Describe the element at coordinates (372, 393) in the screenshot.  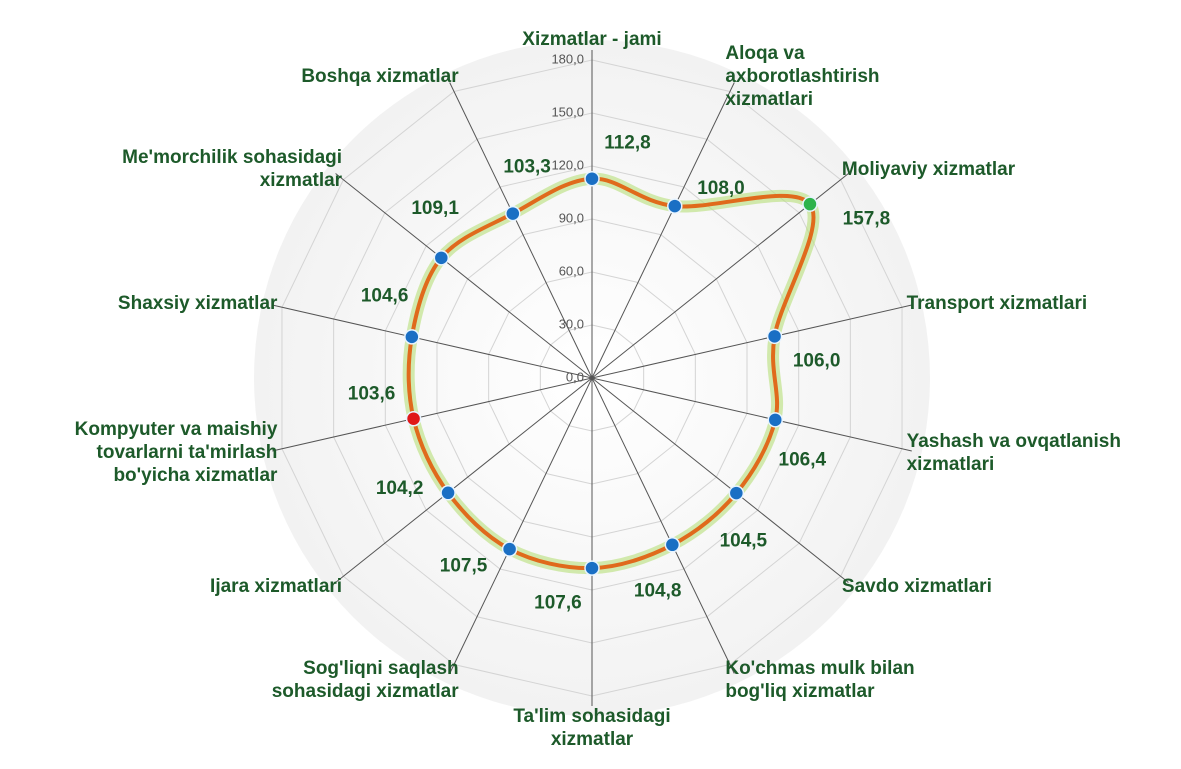
I see `value-label: 103,6` at that location.